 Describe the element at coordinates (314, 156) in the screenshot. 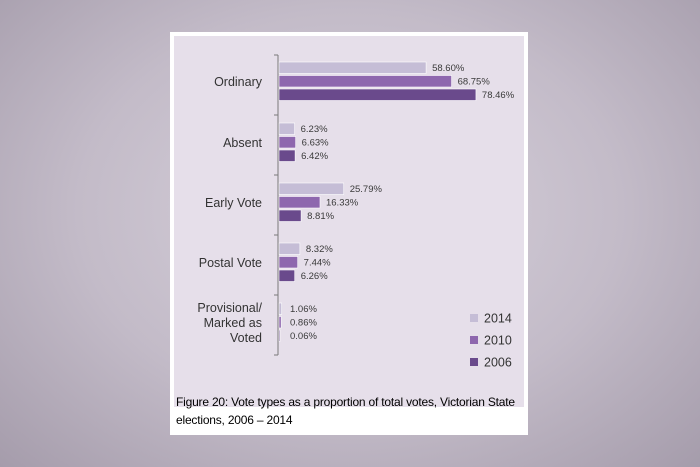

I see `data-label-2006-1: 6.42%` at that location.